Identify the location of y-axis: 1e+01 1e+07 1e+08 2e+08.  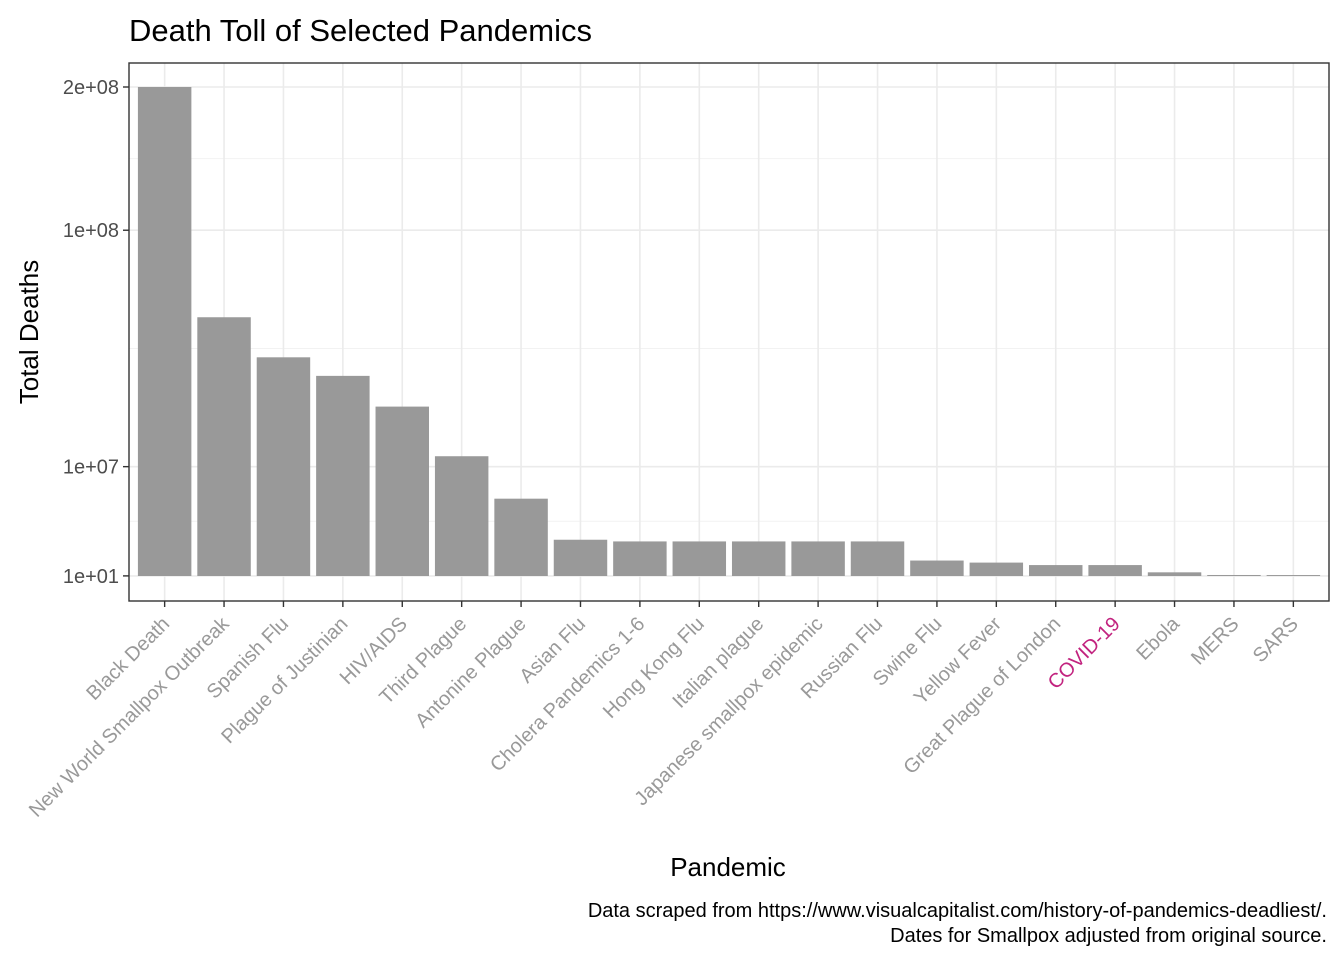
(96, 332).